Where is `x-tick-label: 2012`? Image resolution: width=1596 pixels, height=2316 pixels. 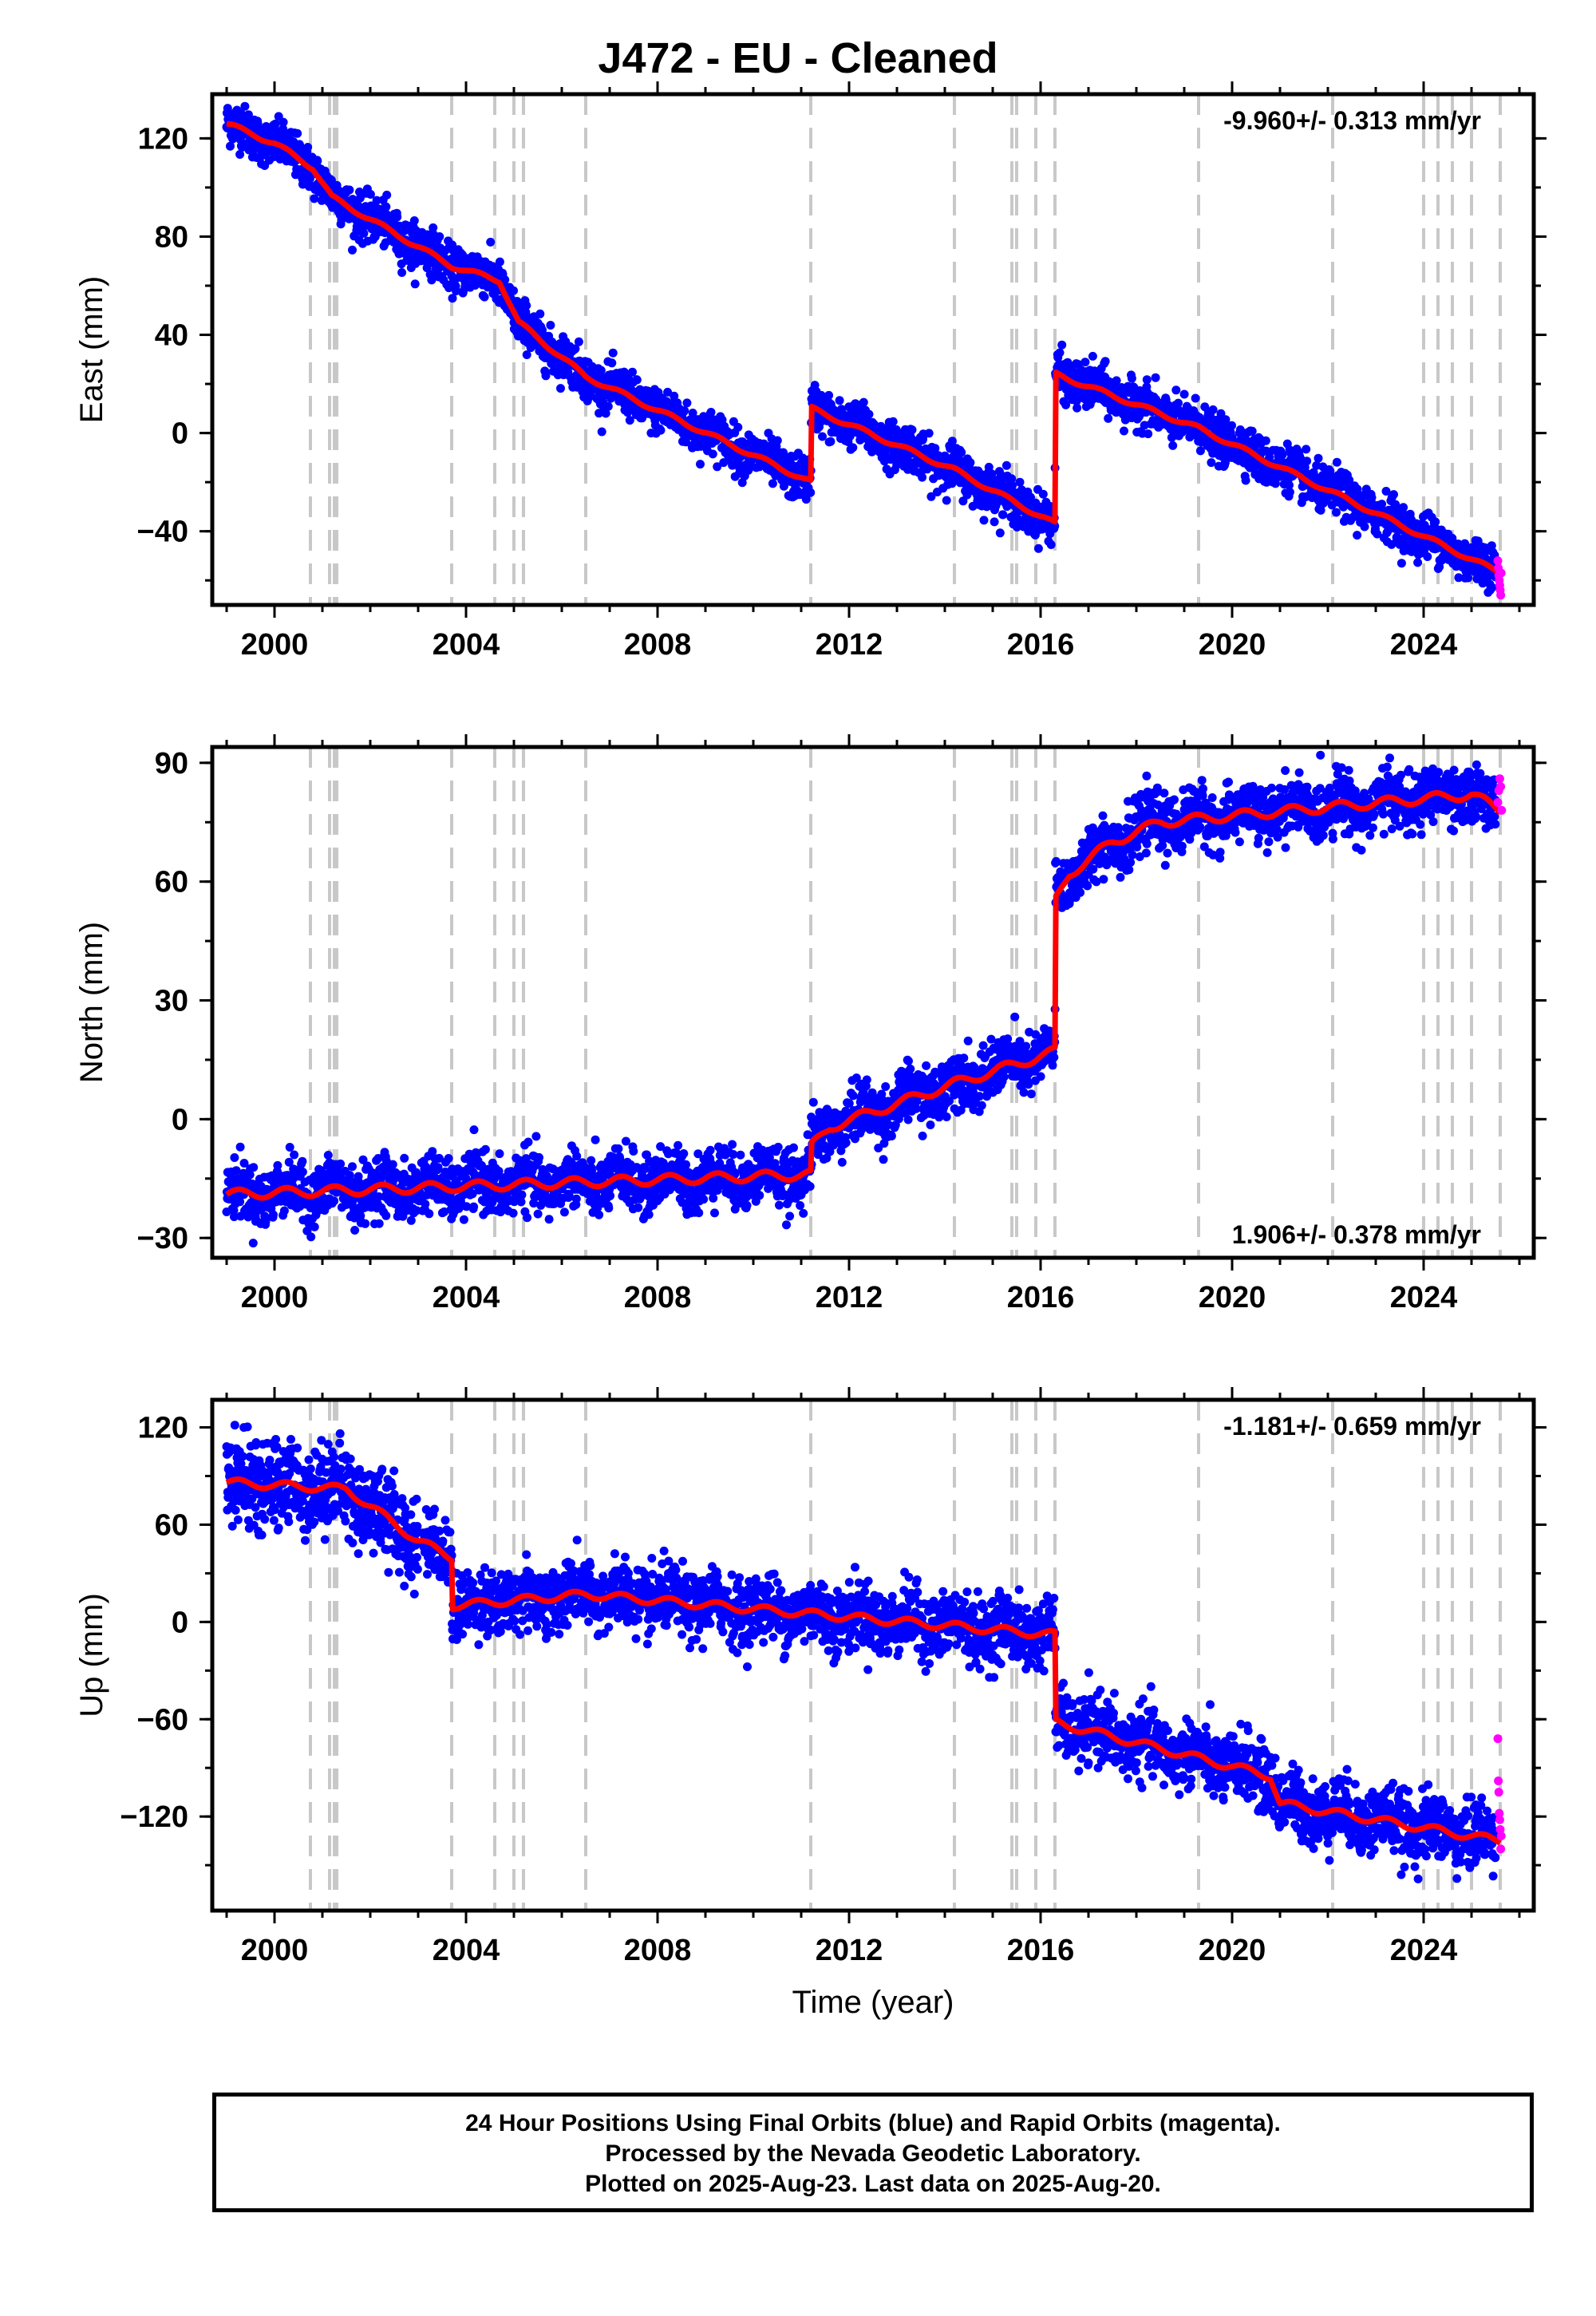
x-tick-label: 2012 is located at coordinates (849, 645).